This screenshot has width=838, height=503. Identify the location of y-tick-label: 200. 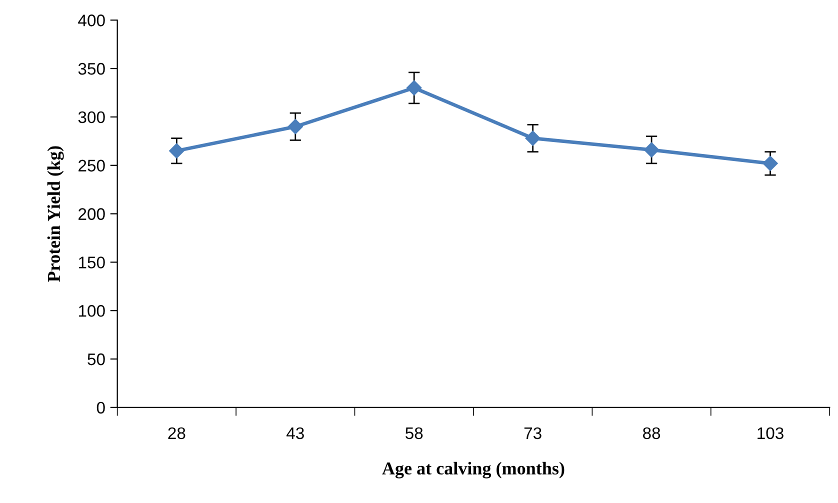
(91, 214).